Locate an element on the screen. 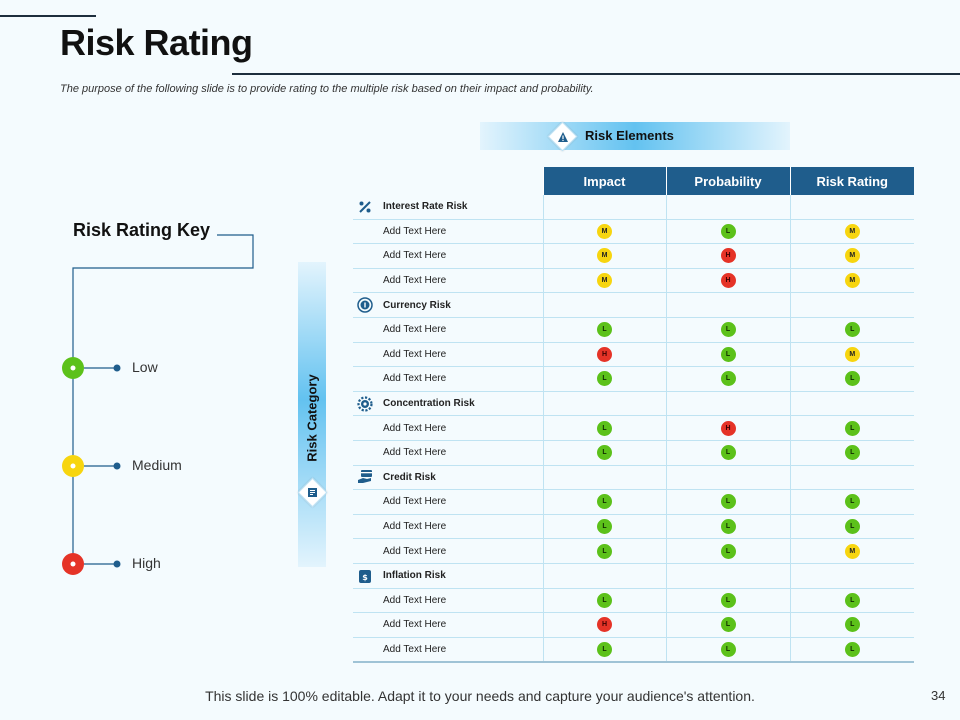 This screenshot has height=720, width=960. high-level-label: High is located at coordinates (146, 563).